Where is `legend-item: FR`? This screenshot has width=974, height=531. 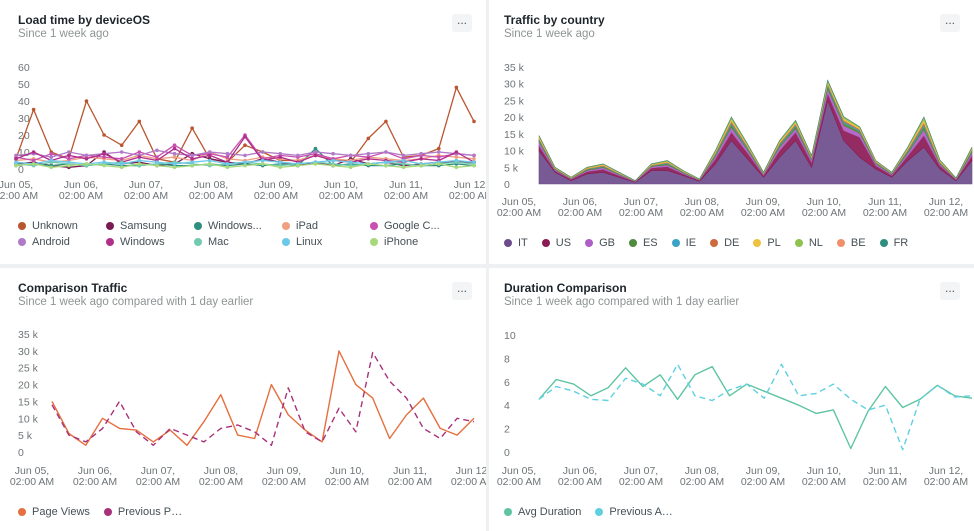 legend-item: FR is located at coordinates (894, 243).